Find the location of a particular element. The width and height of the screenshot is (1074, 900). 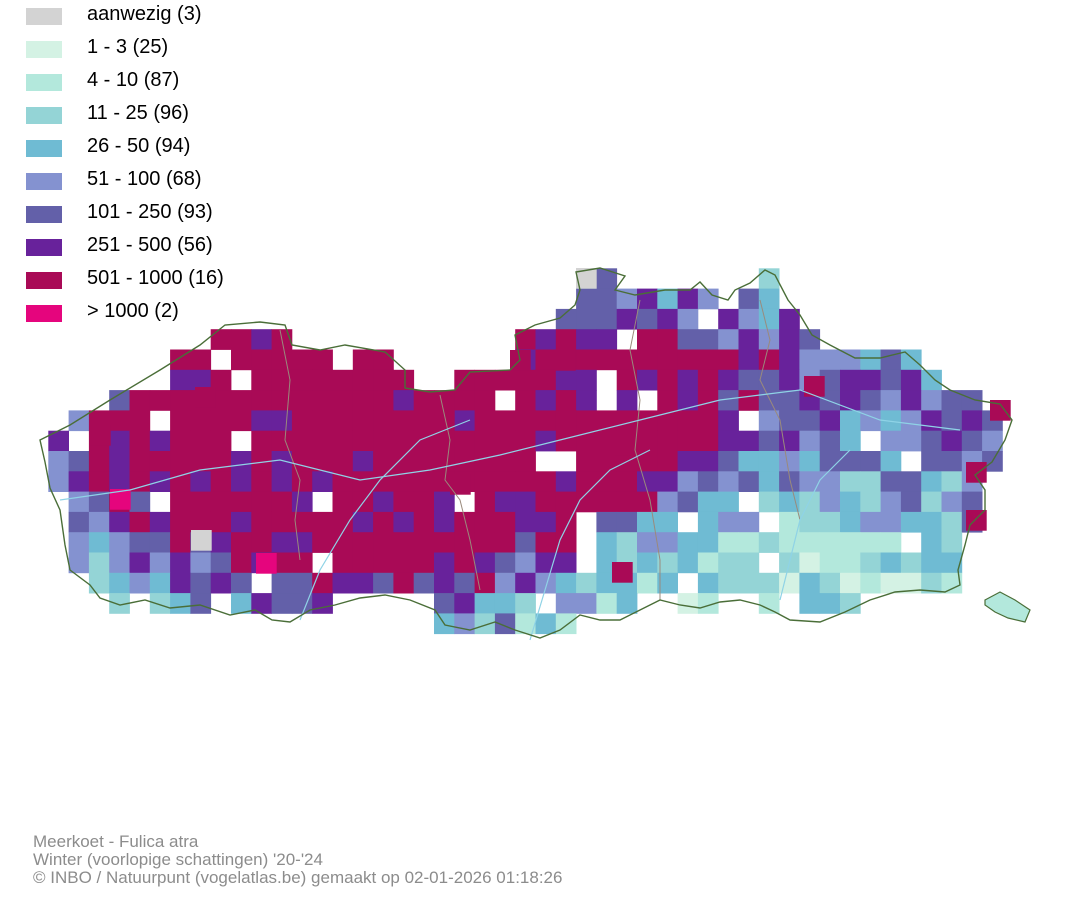

legend-item: aanwezig (3) is located at coordinates (186, 14).